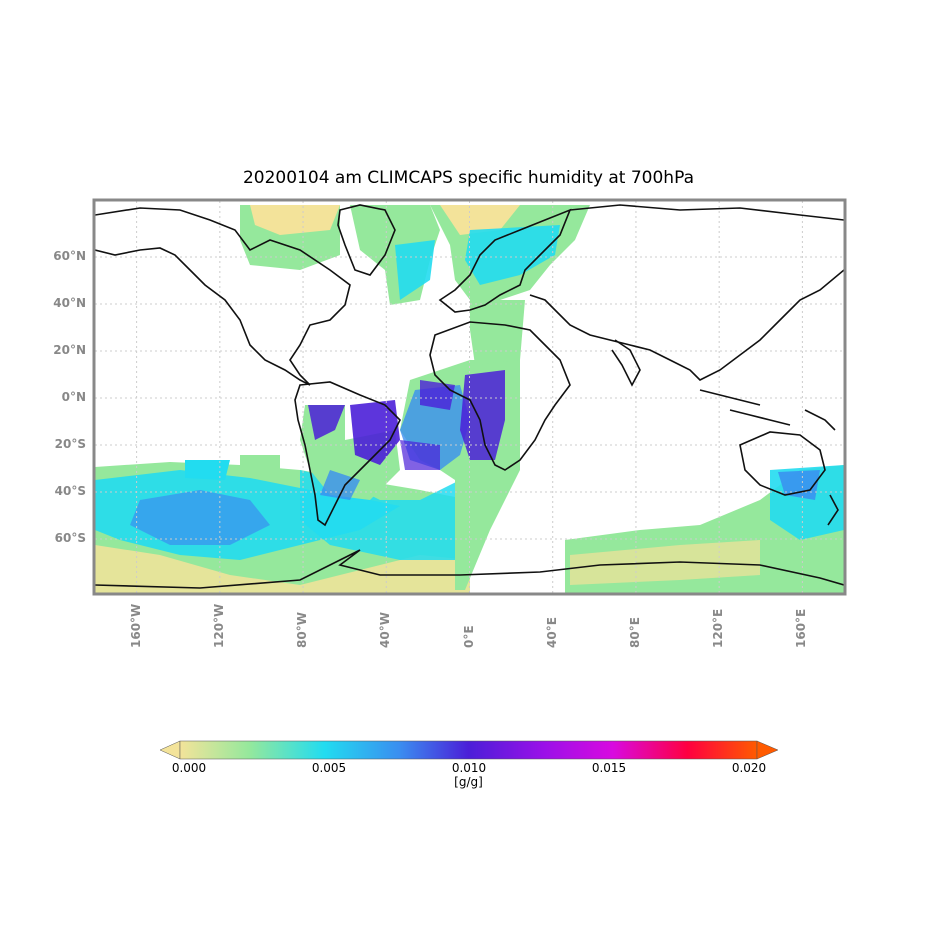 The width and height of the screenshot is (937, 937). I want to click on lon-tick-label: 0°E, so click(468, 636).